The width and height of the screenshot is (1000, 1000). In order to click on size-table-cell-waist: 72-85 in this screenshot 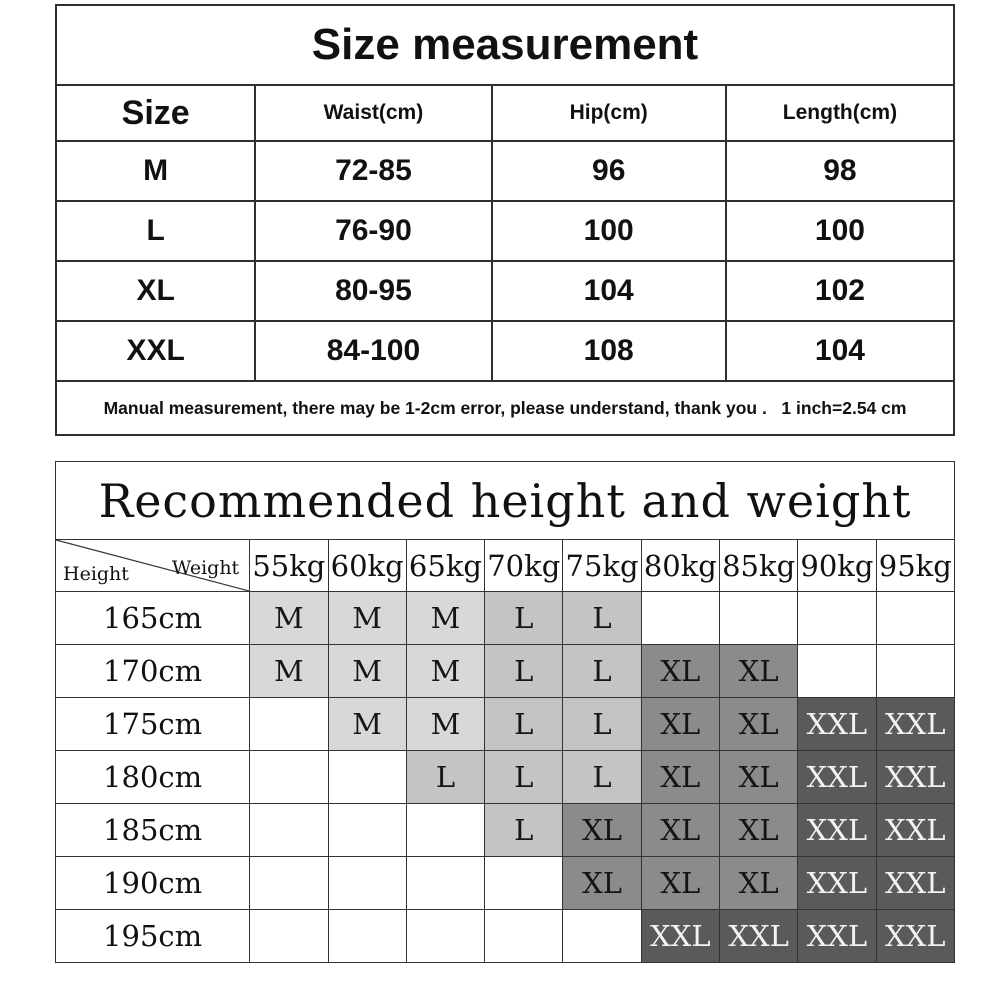, I will do `click(373, 171)`.